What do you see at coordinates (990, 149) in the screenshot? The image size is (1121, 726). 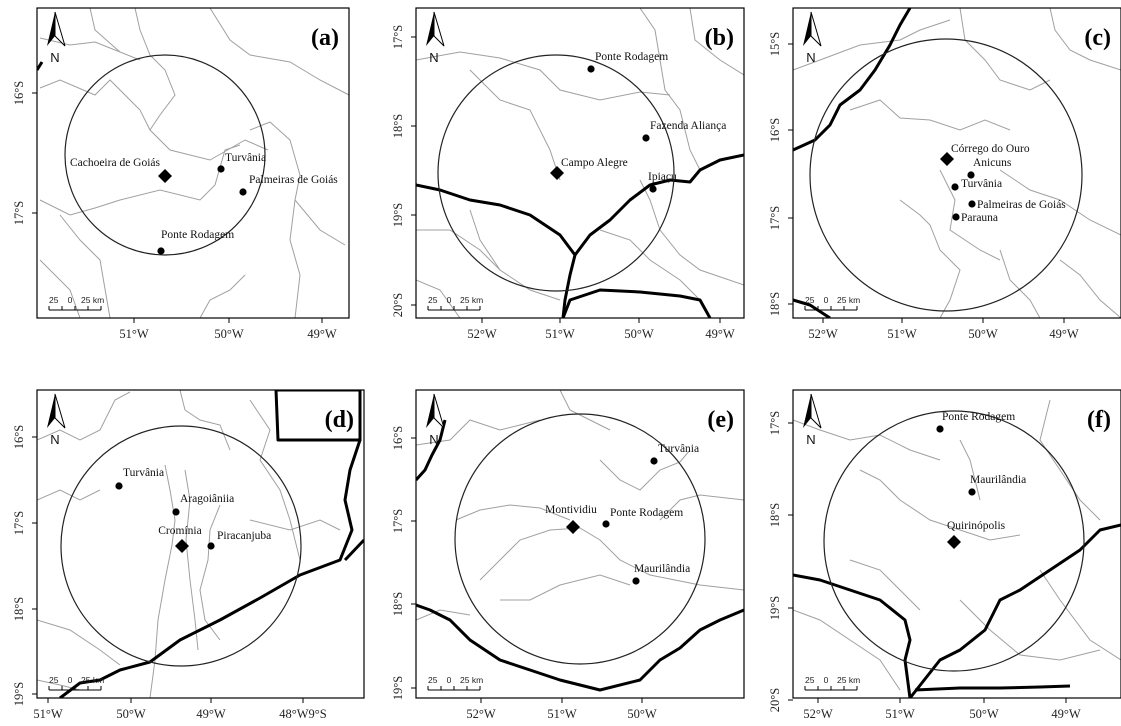 I see `place-label: Córrego do Ouro` at bounding box center [990, 149].